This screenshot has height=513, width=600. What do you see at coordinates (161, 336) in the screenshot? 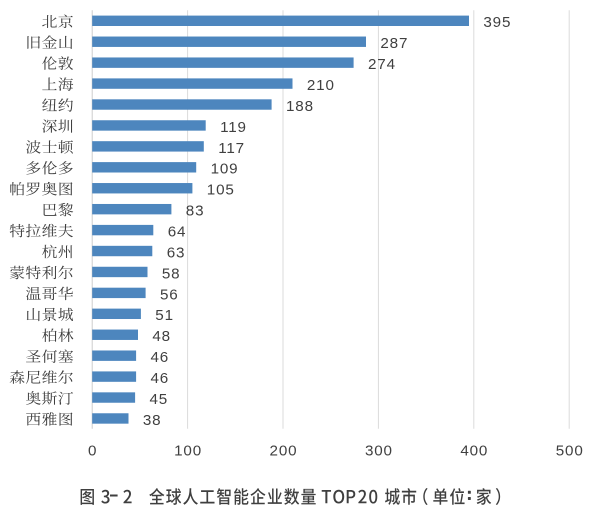
I see `svg-text: 48` at bounding box center [161, 336].